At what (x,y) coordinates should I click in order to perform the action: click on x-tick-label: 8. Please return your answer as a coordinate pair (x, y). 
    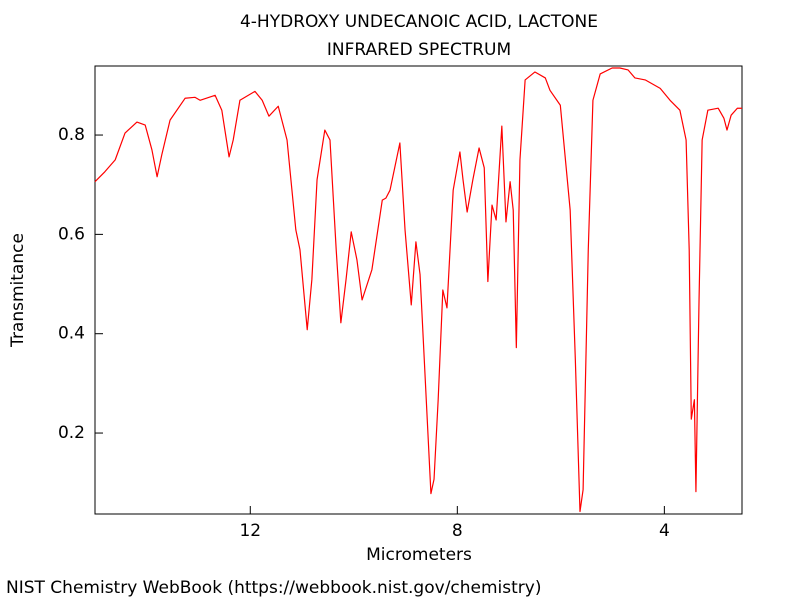
    Looking at the image, I should click on (457, 531).